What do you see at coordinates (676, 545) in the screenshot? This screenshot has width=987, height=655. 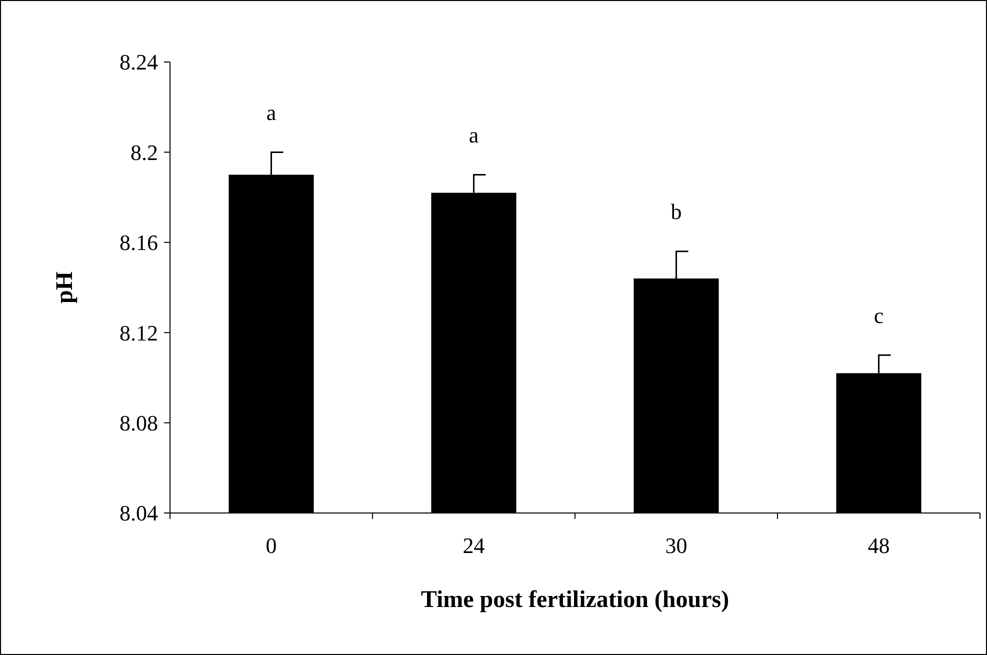 I see `x-tick-label: 30` at bounding box center [676, 545].